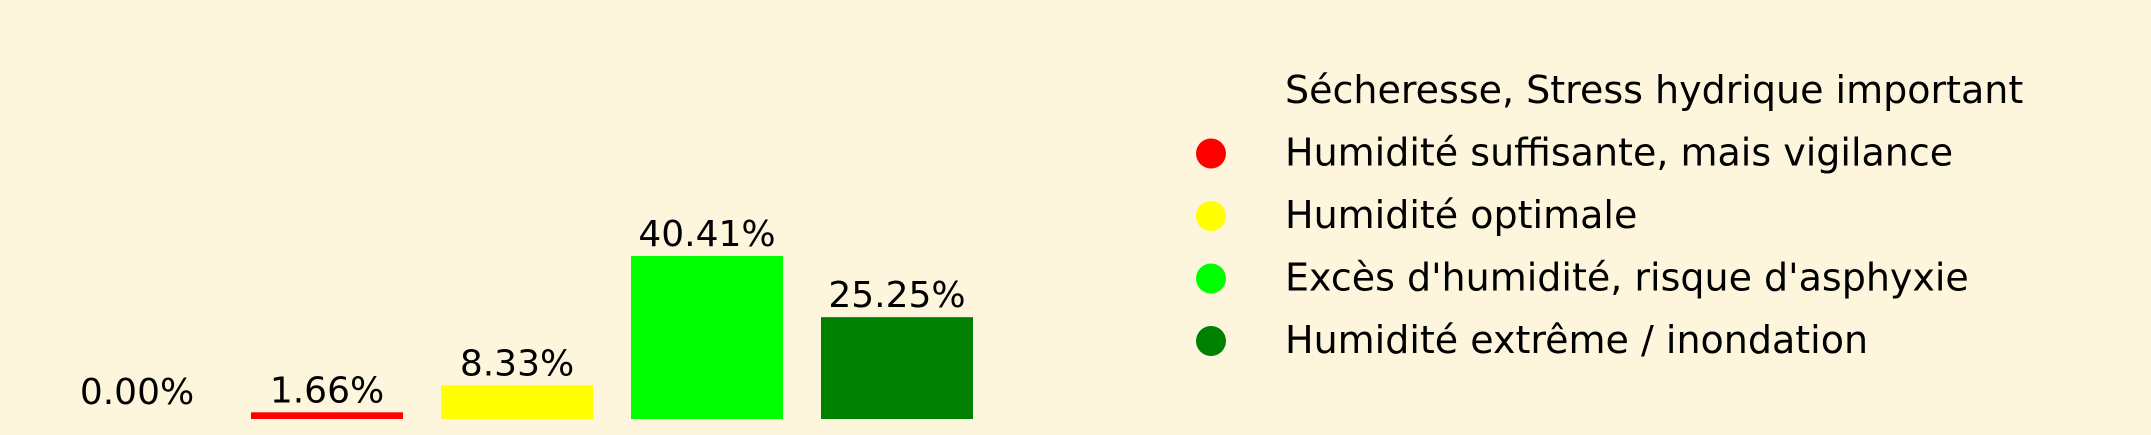 This screenshot has height=435, width=2151. I want to click on legend-label-4: Humidité extrême / inondation, so click(1576, 340).